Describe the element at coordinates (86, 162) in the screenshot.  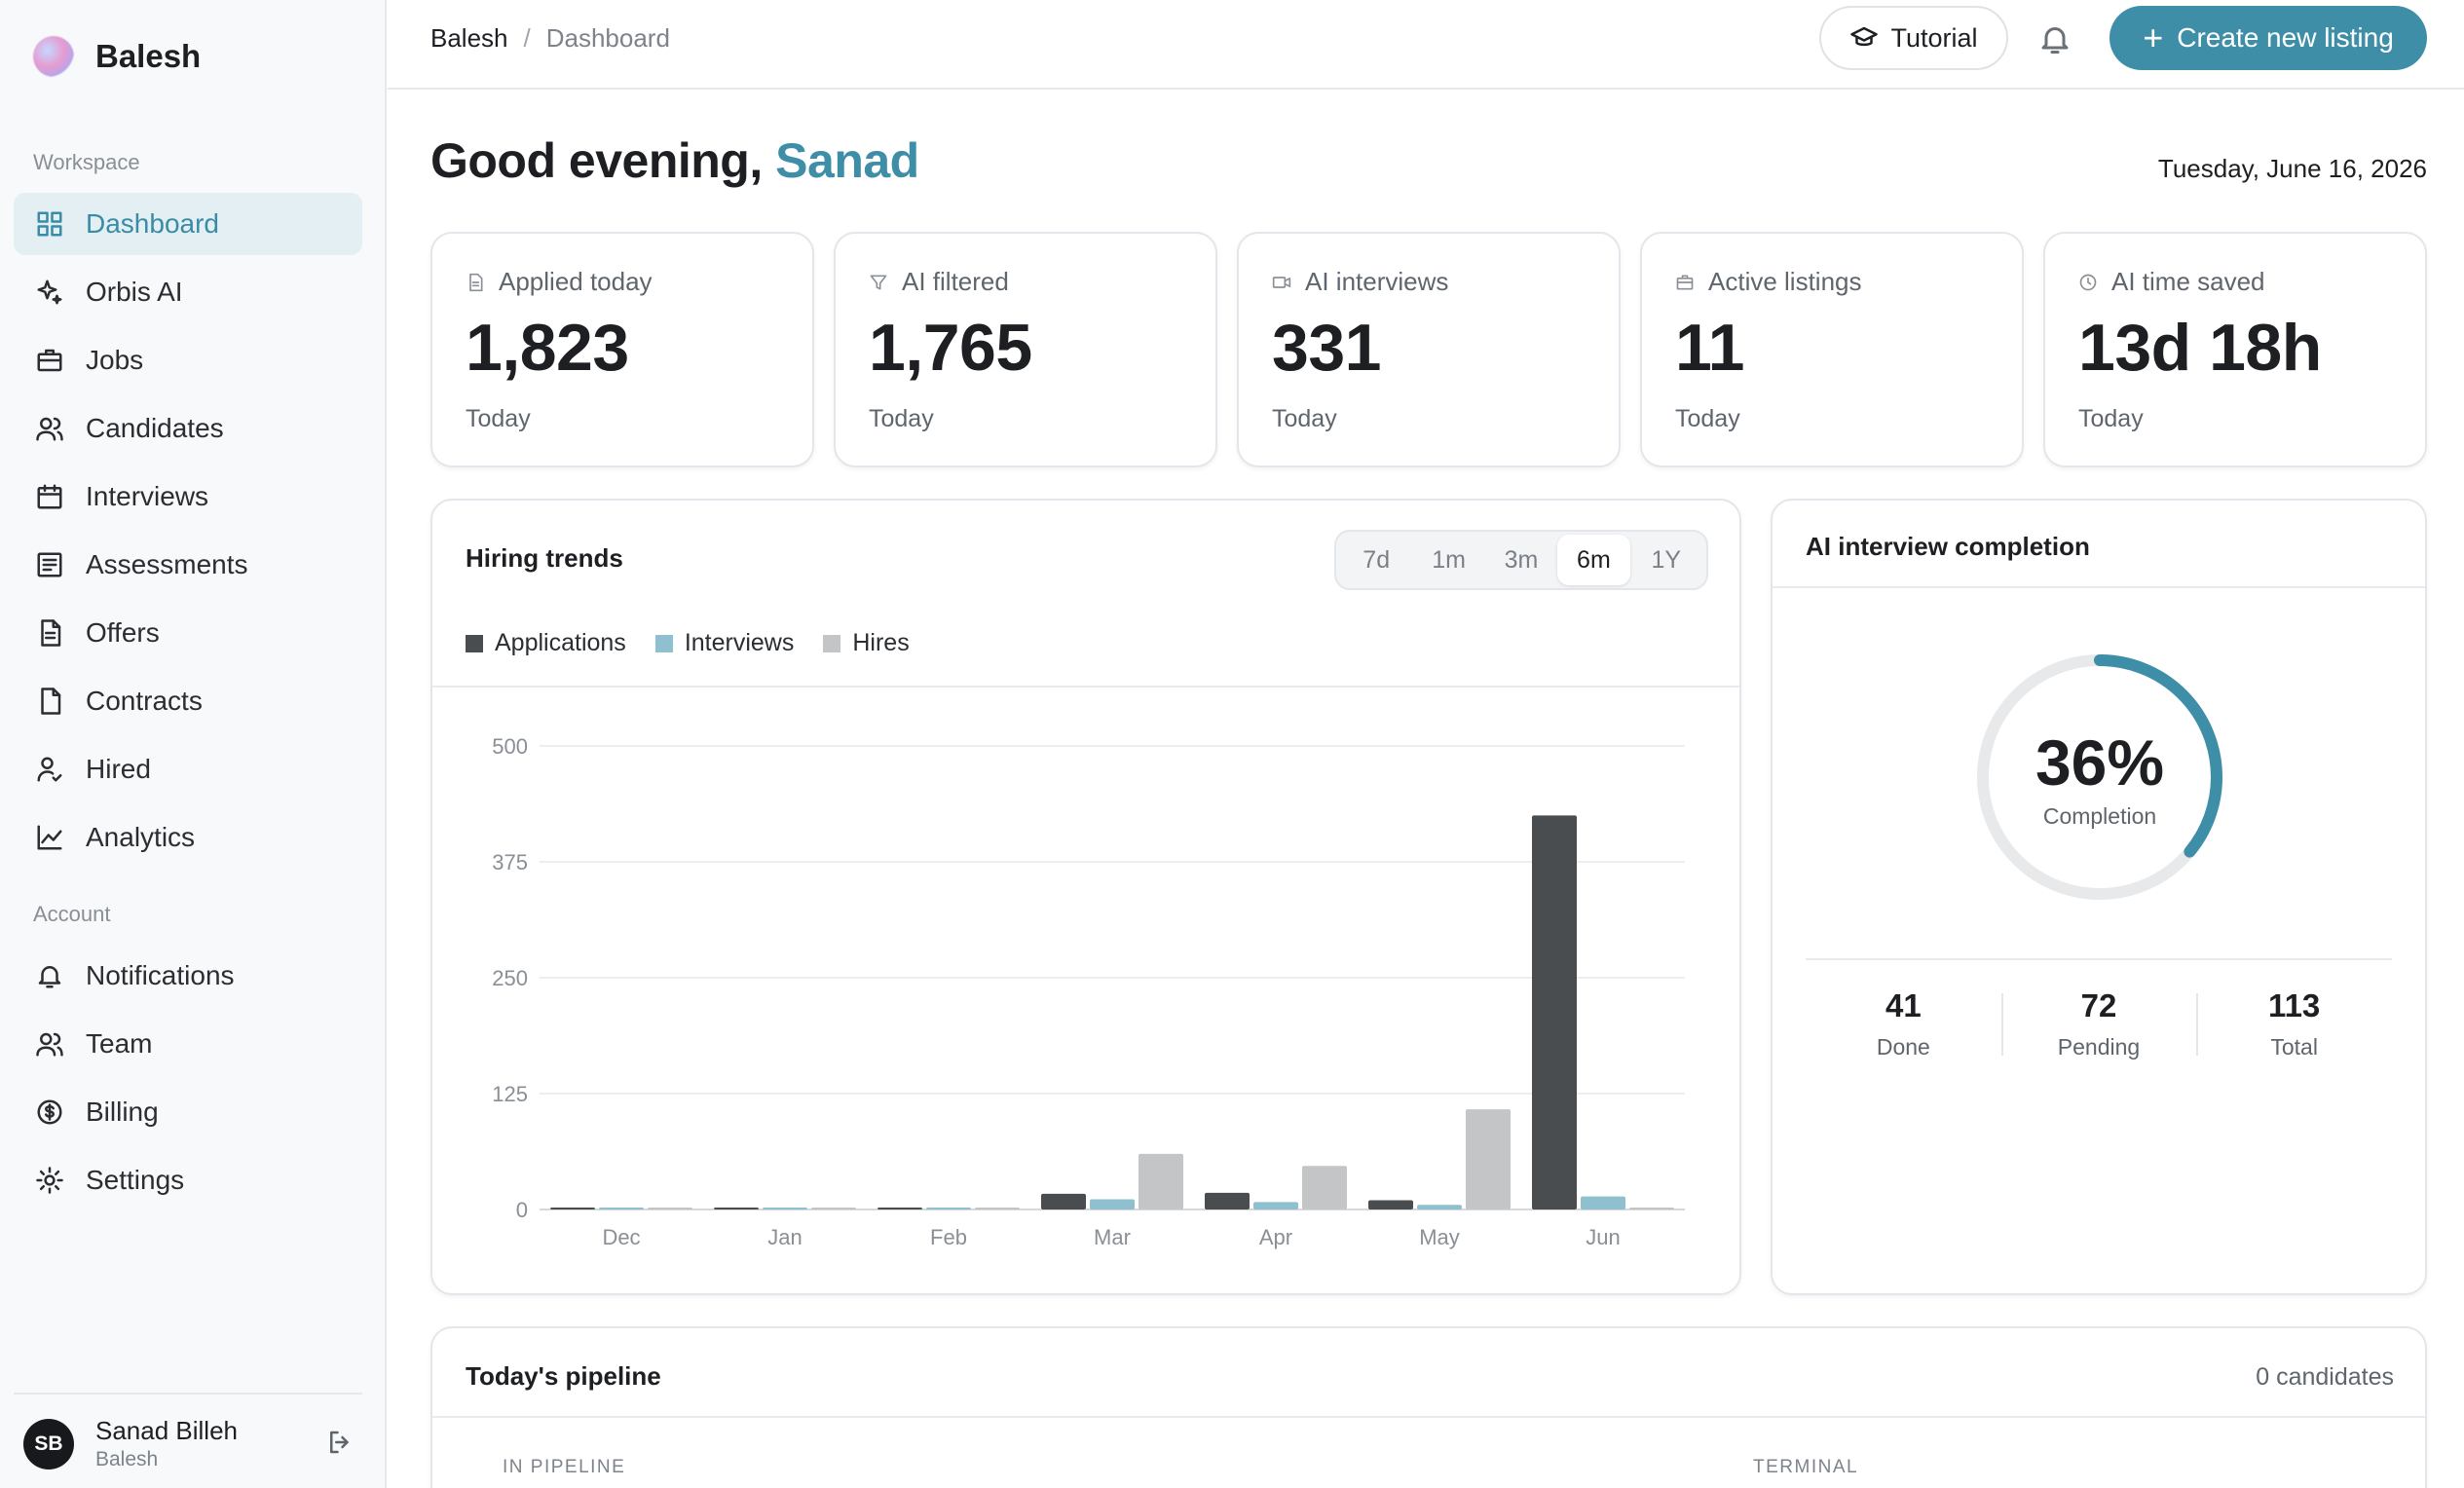
I see `workspace-label: Workspace` at that location.